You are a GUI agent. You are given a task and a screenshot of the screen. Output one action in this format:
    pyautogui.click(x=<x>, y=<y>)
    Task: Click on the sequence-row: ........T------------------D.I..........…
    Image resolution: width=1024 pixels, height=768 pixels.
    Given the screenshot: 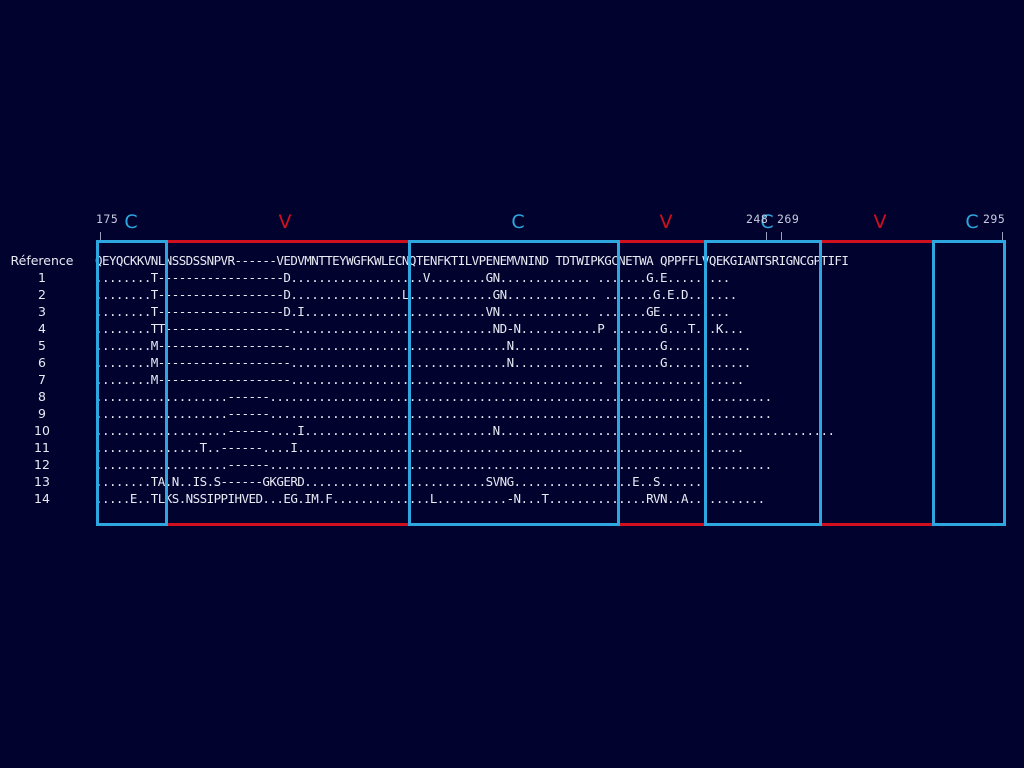 What is the action you would take?
    pyautogui.click(x=412, y=311)
    